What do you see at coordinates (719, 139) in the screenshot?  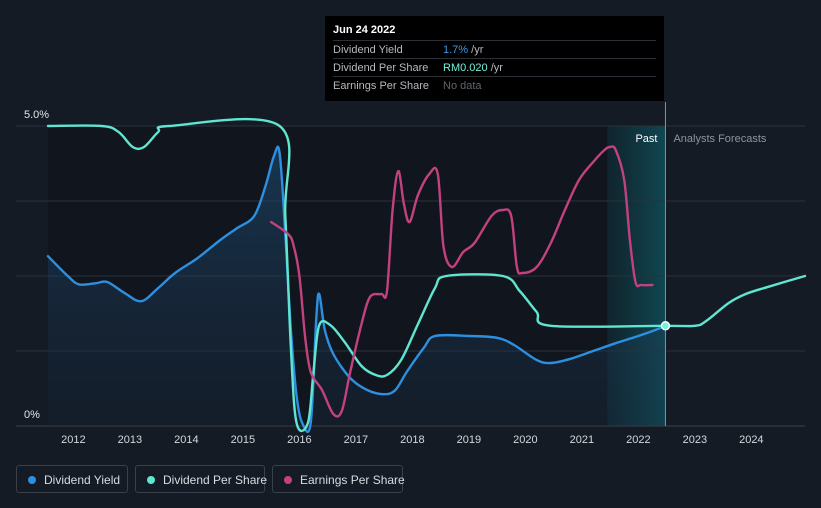 I see `forecast-label: Analysts Forecasts` at bounding box center [719, 139].